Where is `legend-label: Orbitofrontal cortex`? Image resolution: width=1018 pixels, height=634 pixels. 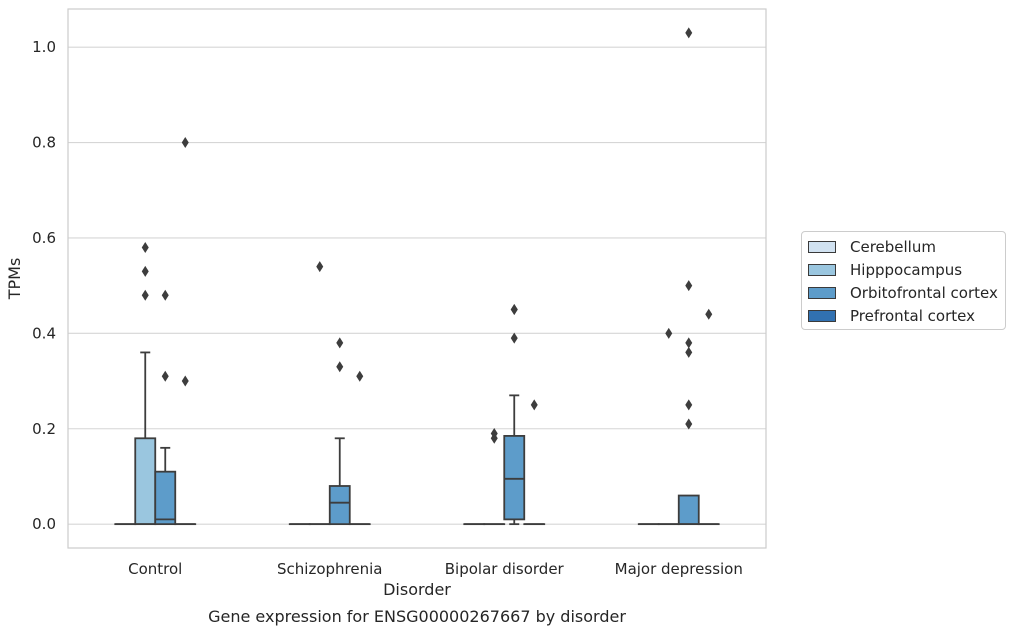
legend-label: Orbitofrontal cortex is located at coordinates (924, 292).